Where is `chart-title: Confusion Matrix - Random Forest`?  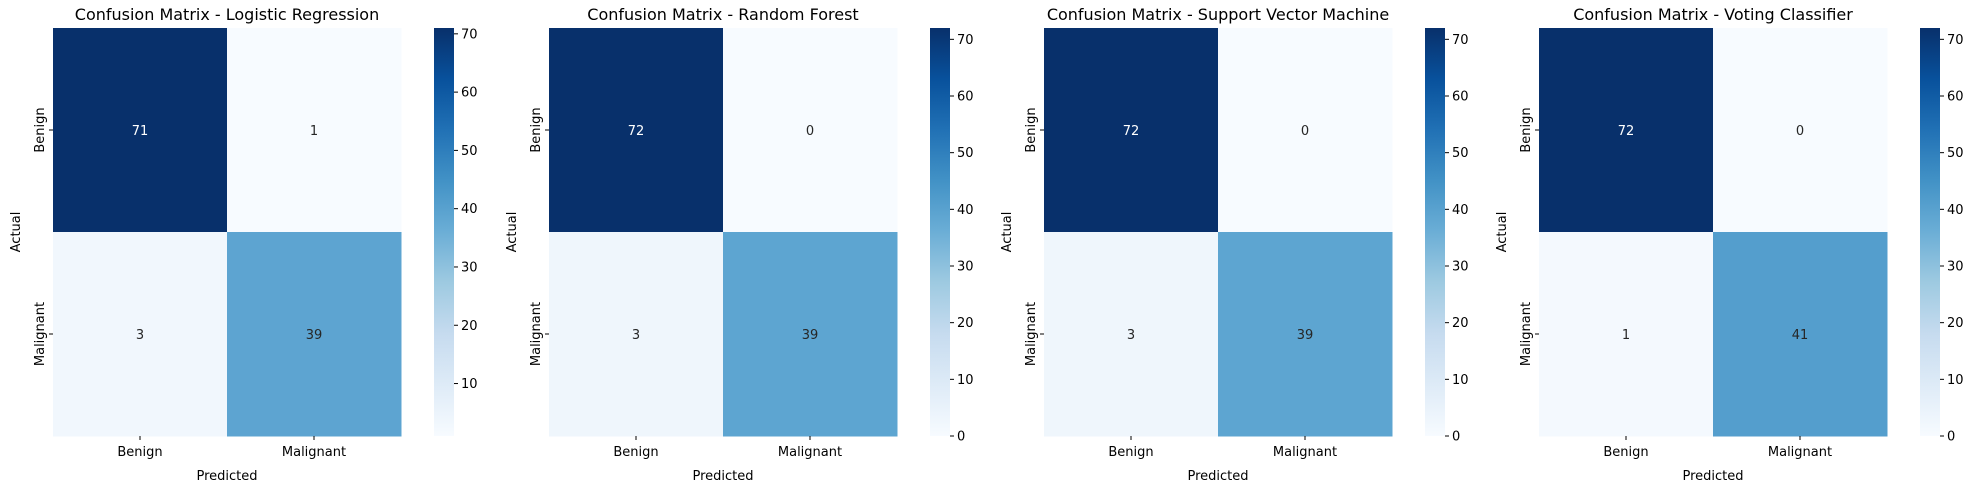 chart-title: Confusion Matrix - Random Forest is located at coordinates (722, 14).